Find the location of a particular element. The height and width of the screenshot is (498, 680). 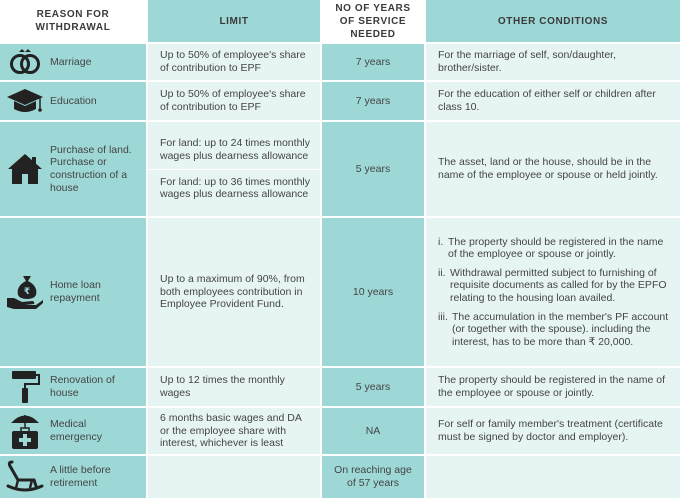

row-marriage-reason: Marriage is located at coordinates (73, 62).